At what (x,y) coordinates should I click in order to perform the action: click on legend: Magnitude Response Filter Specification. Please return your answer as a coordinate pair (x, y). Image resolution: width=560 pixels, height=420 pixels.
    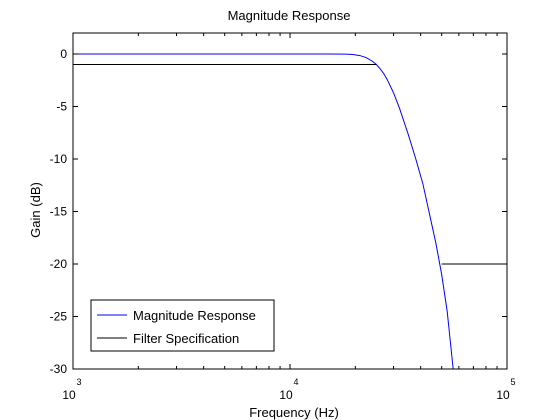
    Looking at the image, I should click on (182, 325).